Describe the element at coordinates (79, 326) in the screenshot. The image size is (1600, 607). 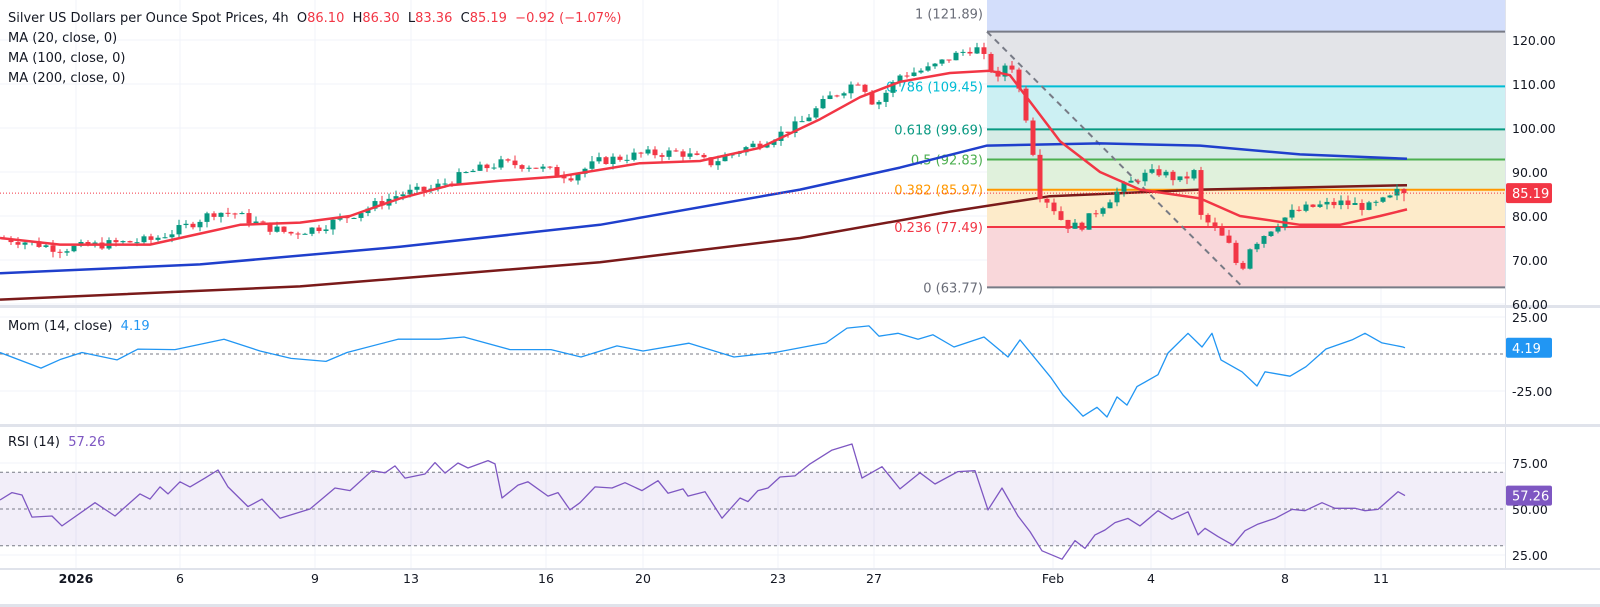
I see `momentum-legend: Mom (14, close) 4.19` at that location.